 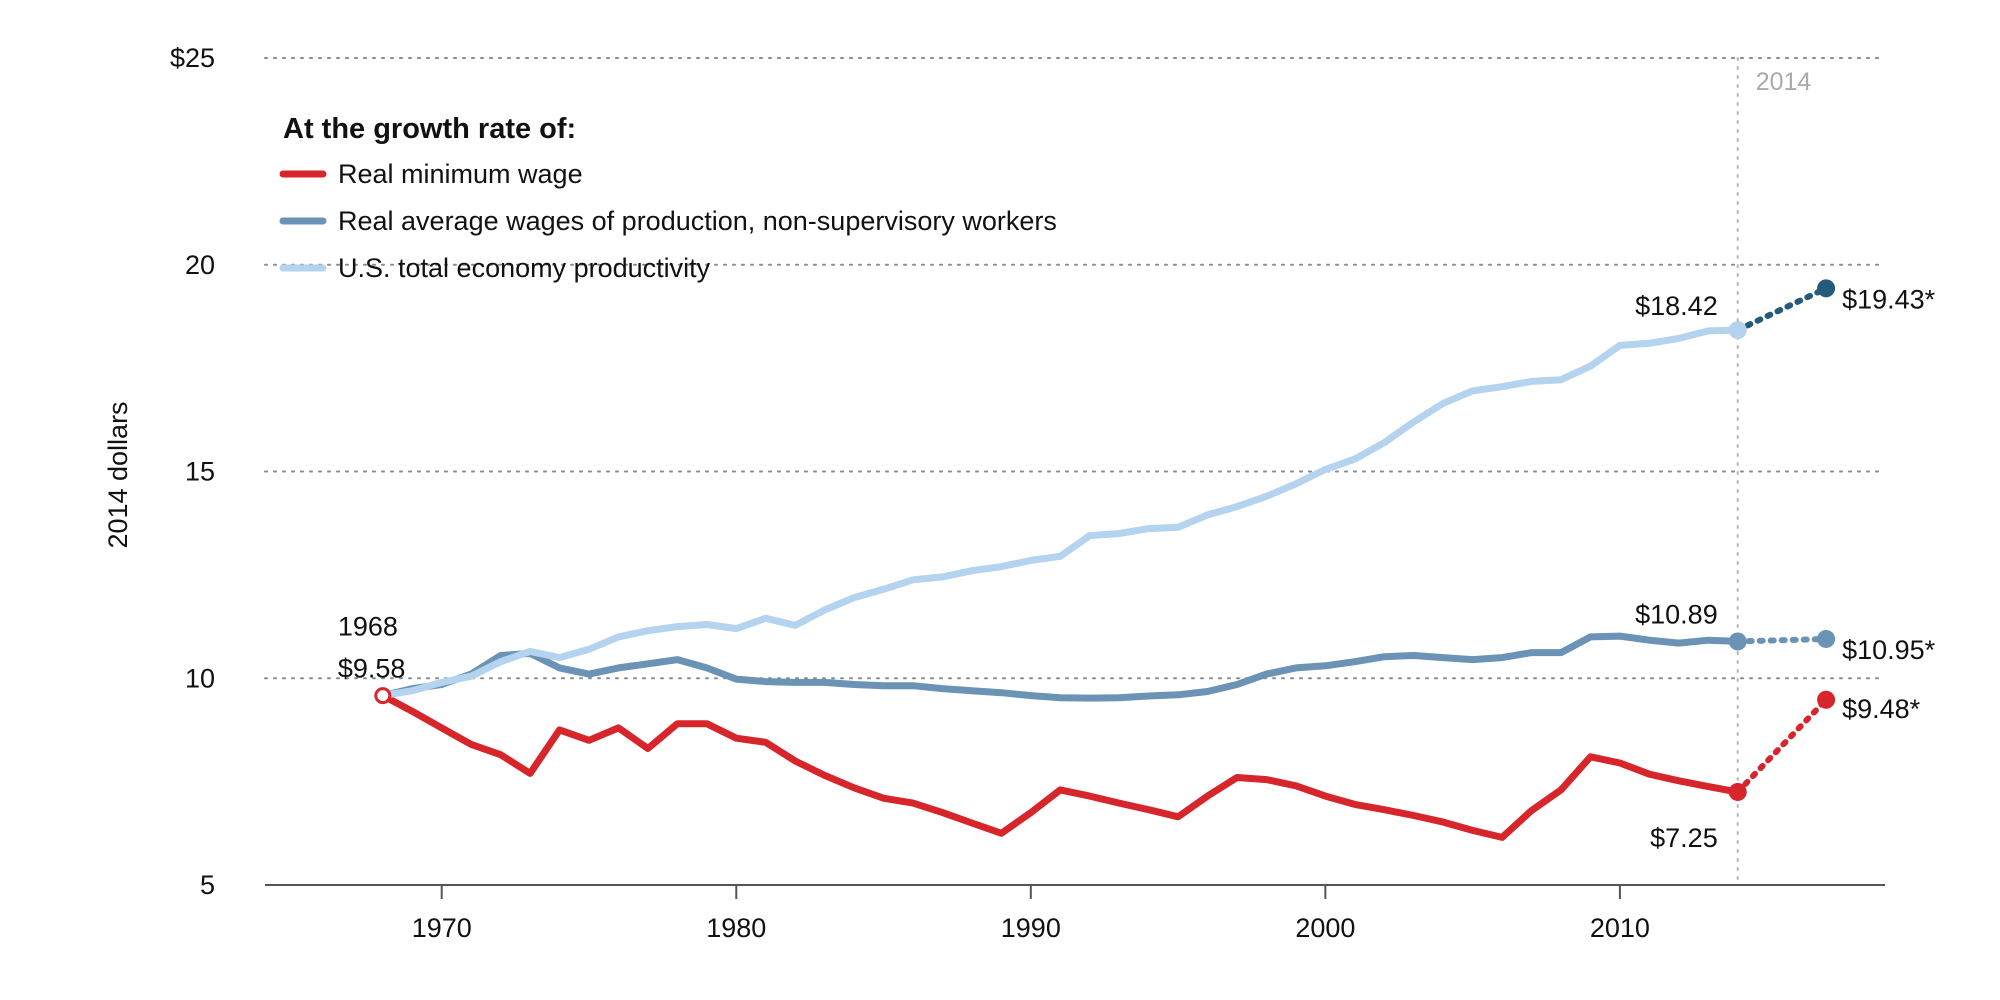 I want to click on legend-label: U.S. total economy productivity, so click(x=524, y=268).